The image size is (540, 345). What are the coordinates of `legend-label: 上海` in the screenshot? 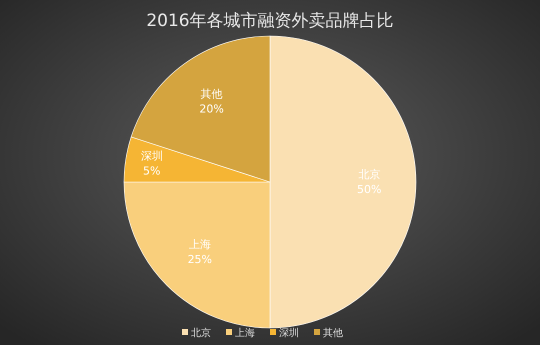 It's located at (245, 333).